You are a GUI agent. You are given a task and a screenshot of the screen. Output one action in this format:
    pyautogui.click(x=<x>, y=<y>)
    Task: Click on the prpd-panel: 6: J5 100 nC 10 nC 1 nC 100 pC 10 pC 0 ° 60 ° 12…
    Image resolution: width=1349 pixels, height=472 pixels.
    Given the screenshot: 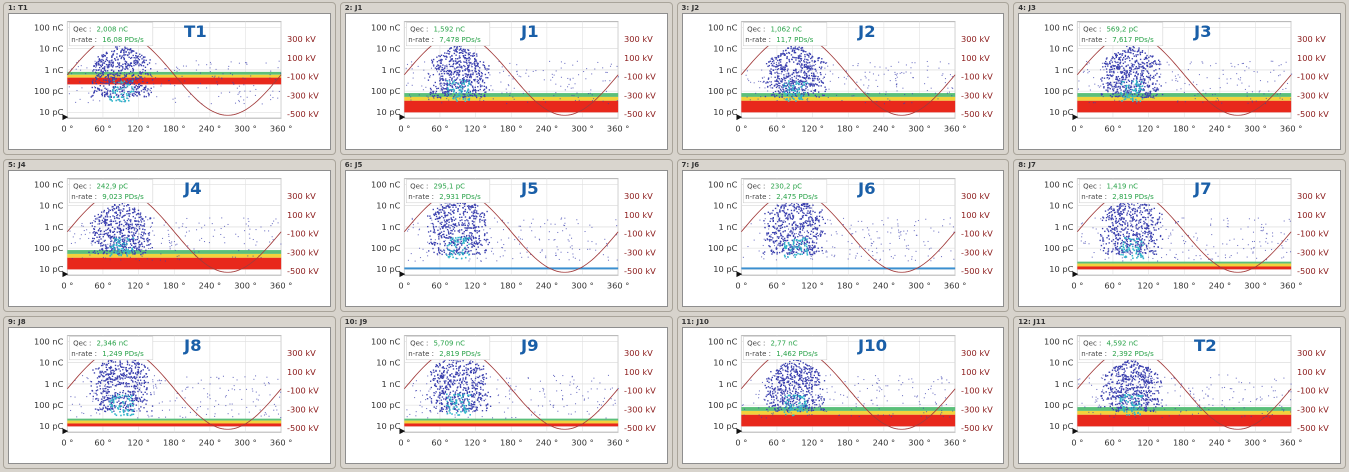 What is the action you would take?
    pyautogui.click(x=506, y=235)
    